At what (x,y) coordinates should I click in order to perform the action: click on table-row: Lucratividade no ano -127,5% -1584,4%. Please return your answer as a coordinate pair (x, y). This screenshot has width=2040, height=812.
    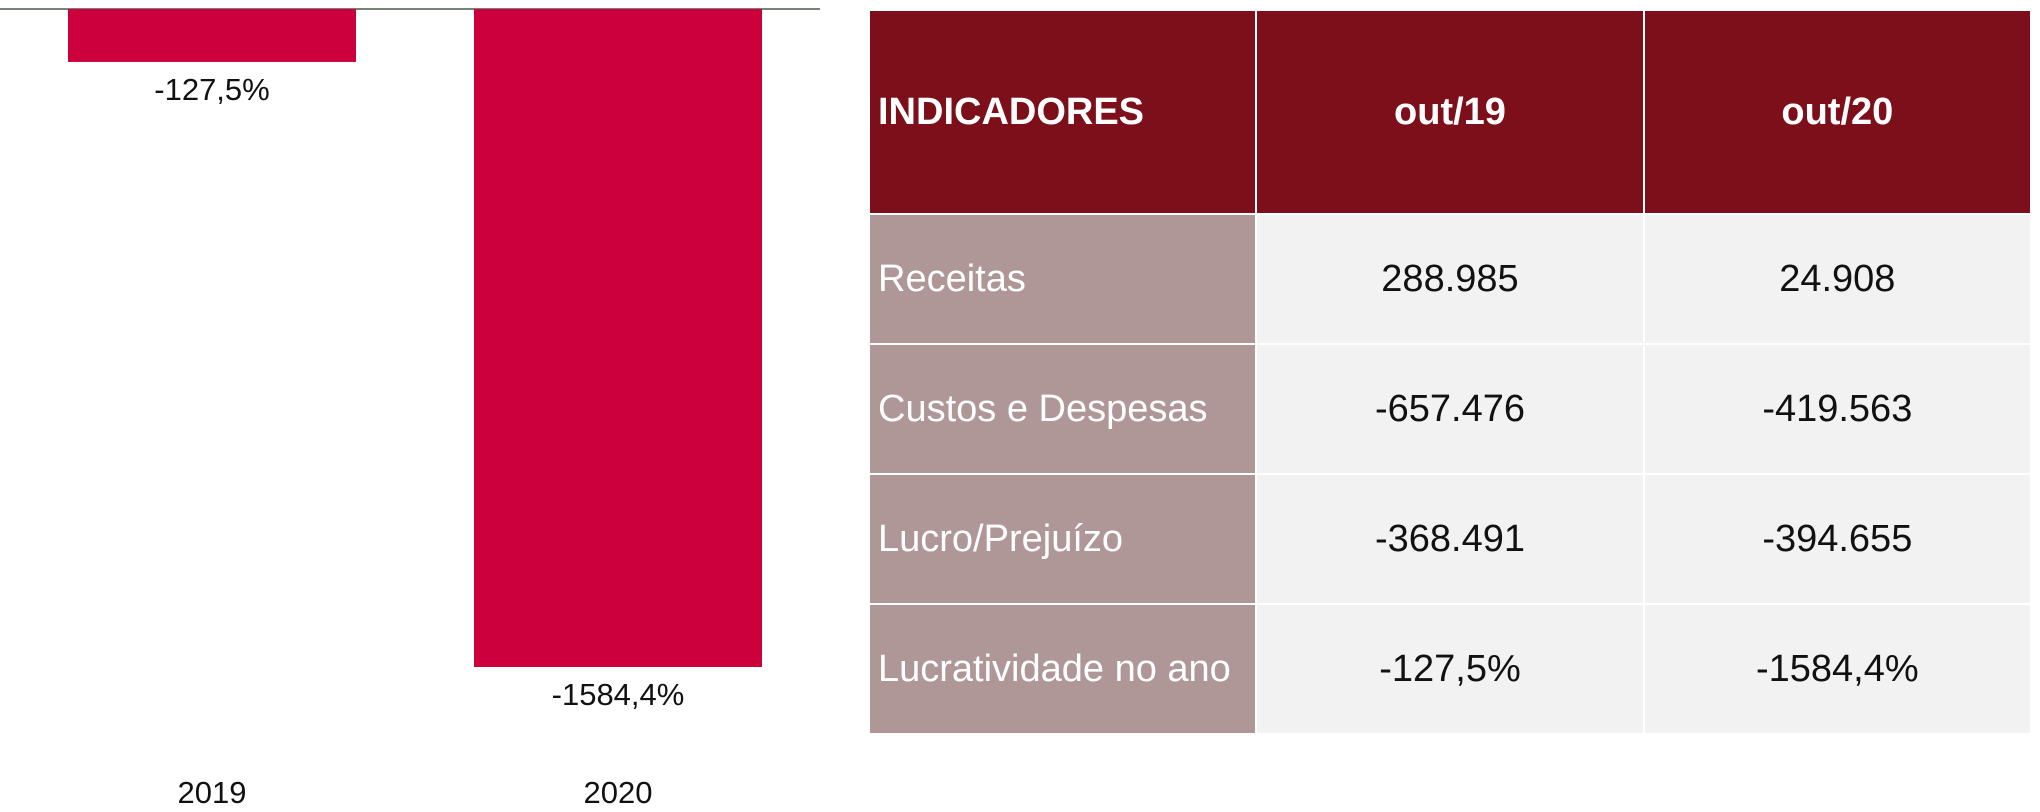
    Looking at the image, I should click on (1450, 669).